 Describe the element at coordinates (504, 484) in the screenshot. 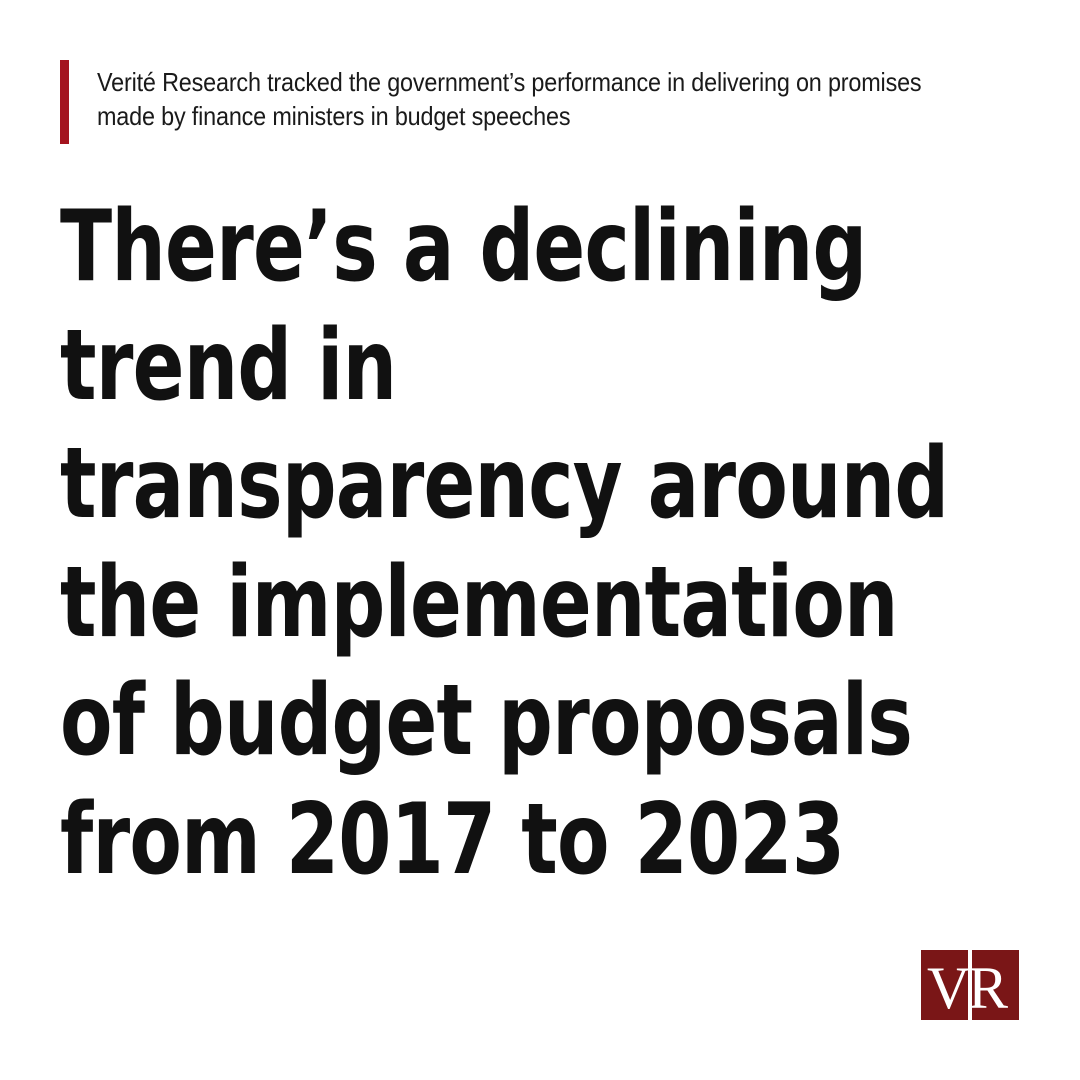

I see `headline-line-3: transparency around` at that location.